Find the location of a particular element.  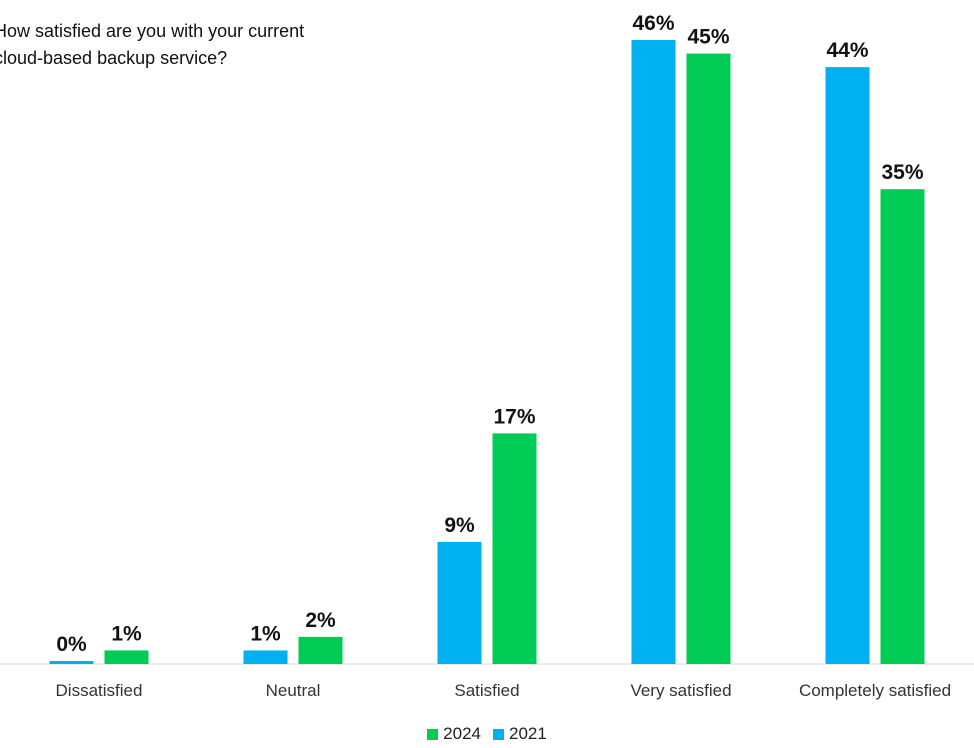

bar-completely-satisfied-2021 is located at coordinates (847, 365).